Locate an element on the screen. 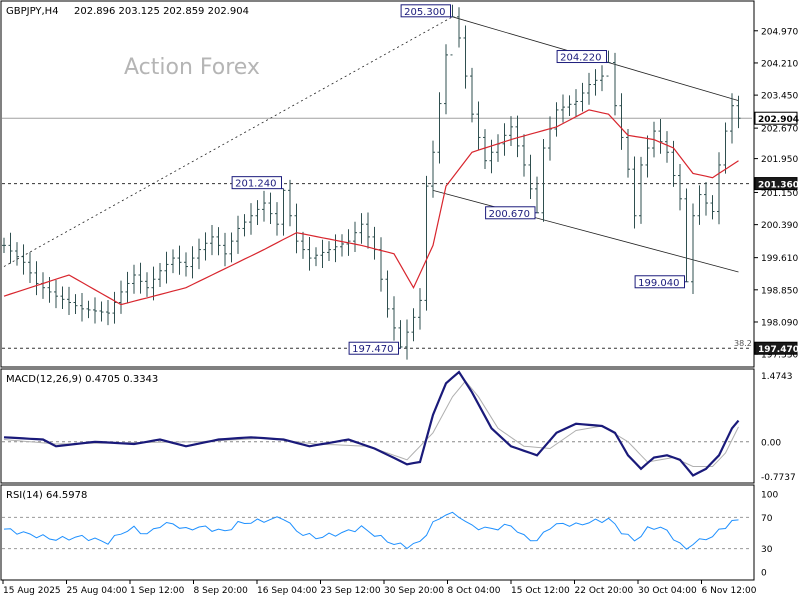 Image resolution: width=800 pixels, height=600 pixels. time-tick-label: 30 Oct 04:00 is located at coordinates (667, 591).